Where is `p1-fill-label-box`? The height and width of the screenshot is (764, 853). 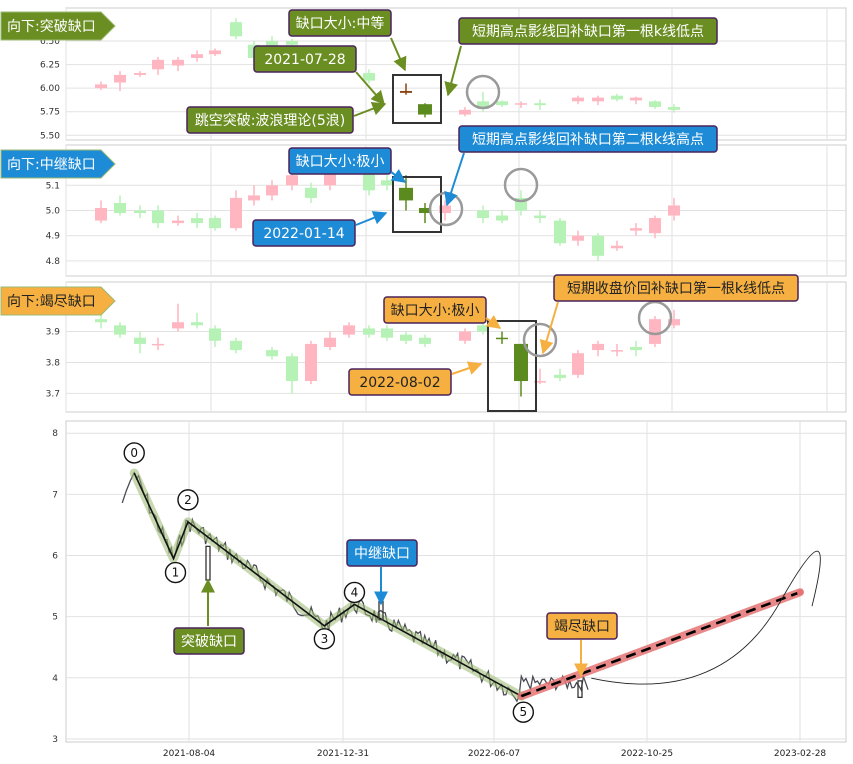 p1-fill-label-box is located at coordinates (588, 31).